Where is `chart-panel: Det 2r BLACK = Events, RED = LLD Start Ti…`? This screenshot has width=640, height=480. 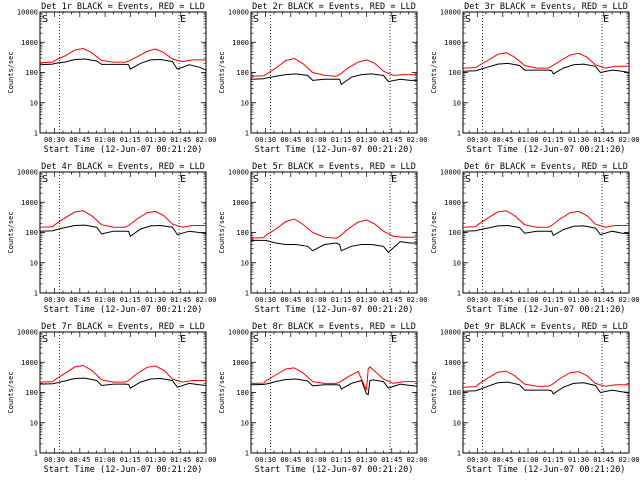 chart-panel: Det 2r BLACK = Events, RED = LLD Start Ti… is located at coordinates (323, 78).